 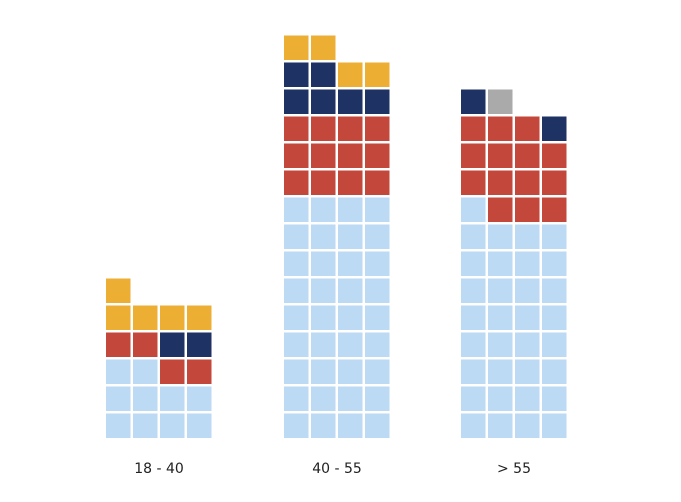 What do you see at coordinates (514, 469) in the screenshot?
I see `category-label-over-55: > 55` at bounding box center [514, 469].